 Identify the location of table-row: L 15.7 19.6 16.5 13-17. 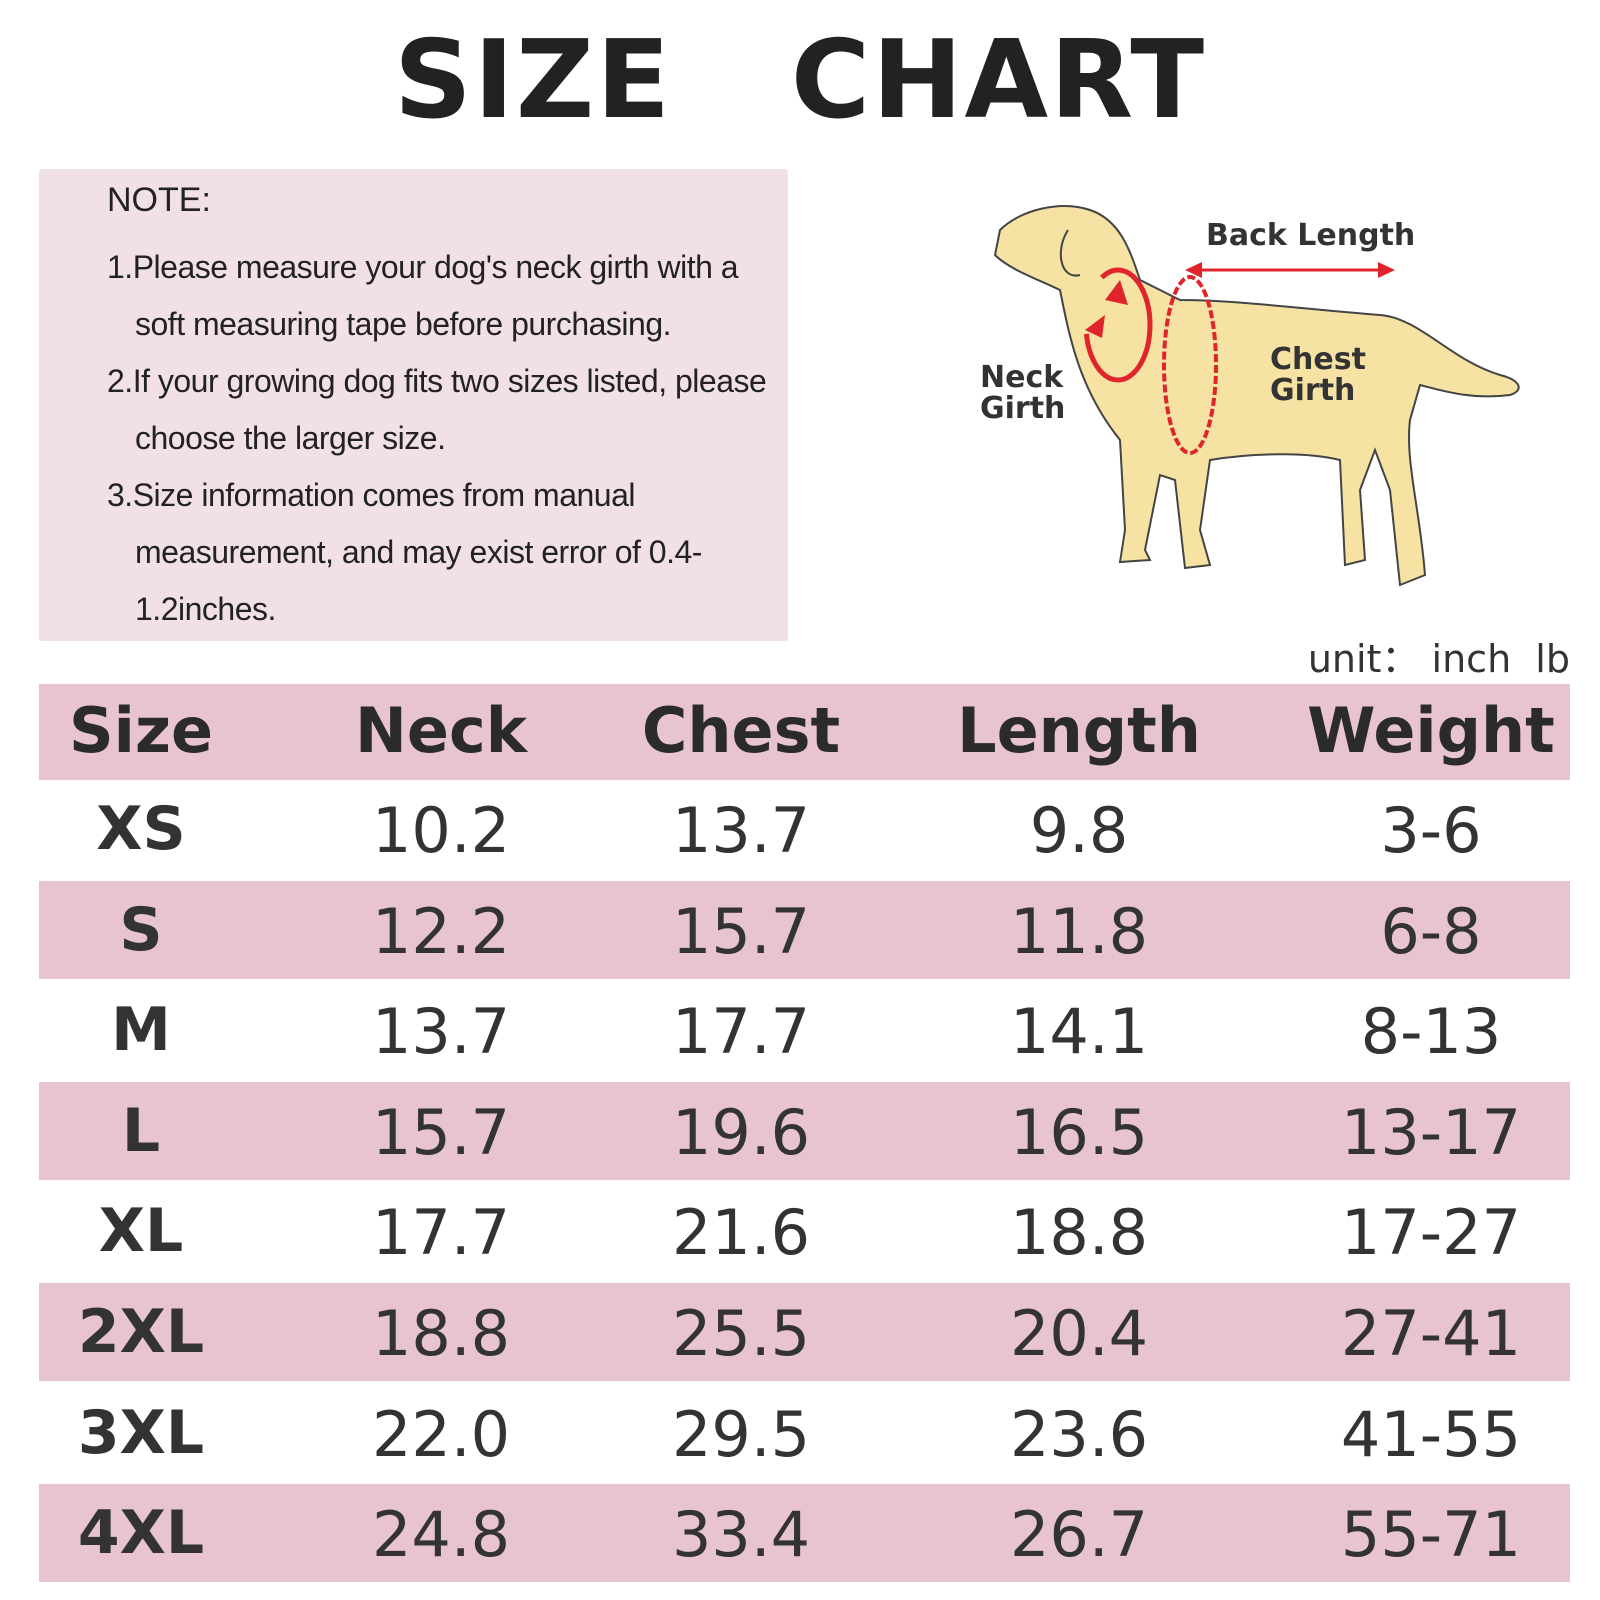
(804, 1130).